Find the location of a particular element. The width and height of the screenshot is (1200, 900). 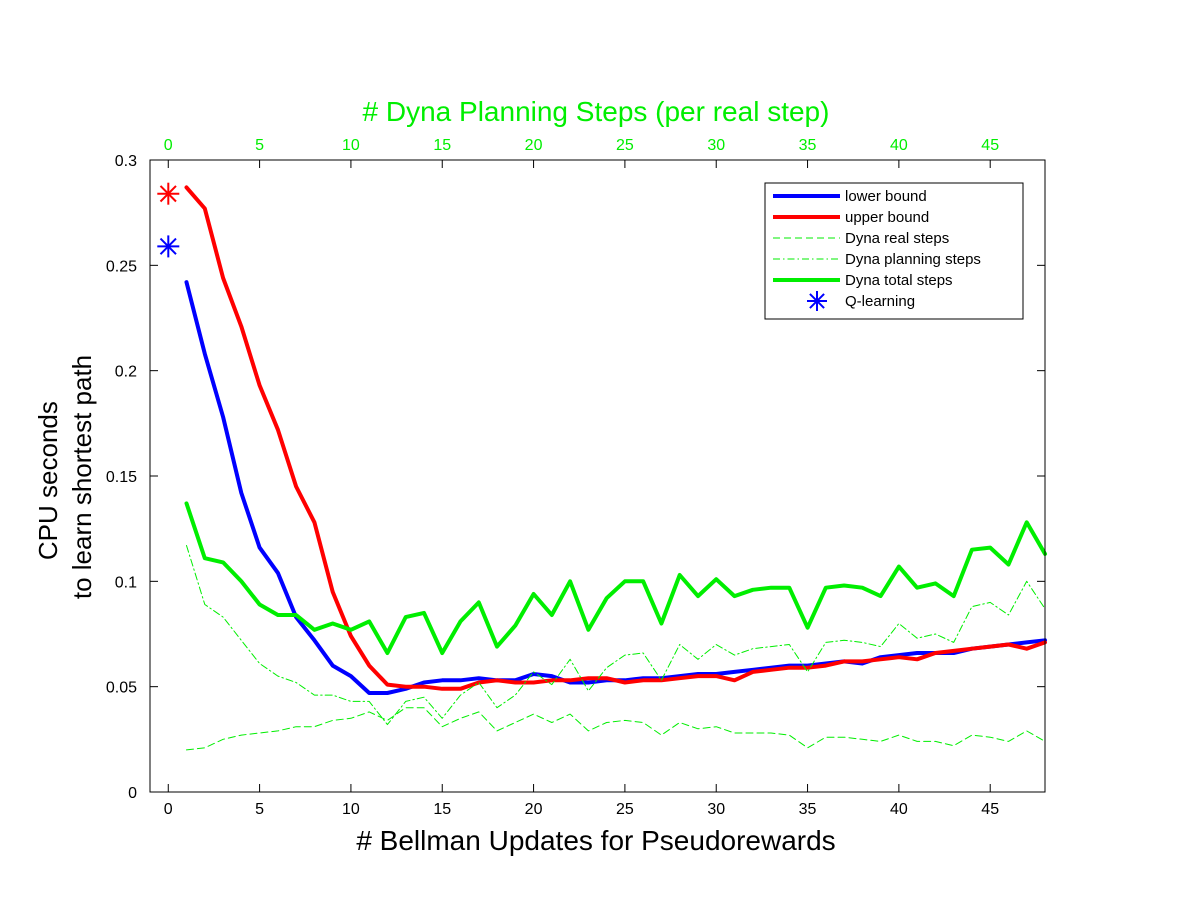

series-line-dyna-real-steps is located at coordinates (616, 729).